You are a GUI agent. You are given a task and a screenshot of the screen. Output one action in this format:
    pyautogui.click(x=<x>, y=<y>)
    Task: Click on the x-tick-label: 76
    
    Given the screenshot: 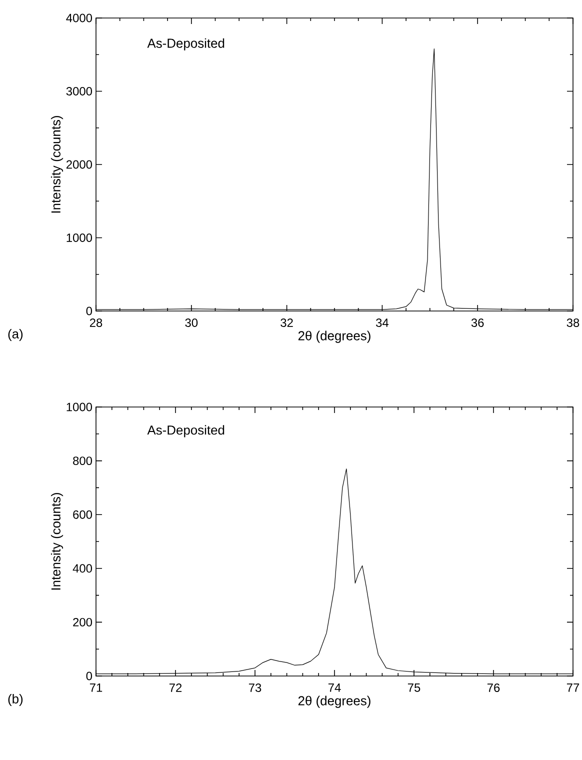 What is the action you would take?
    pyautogui.click(x=493, y=688)
    